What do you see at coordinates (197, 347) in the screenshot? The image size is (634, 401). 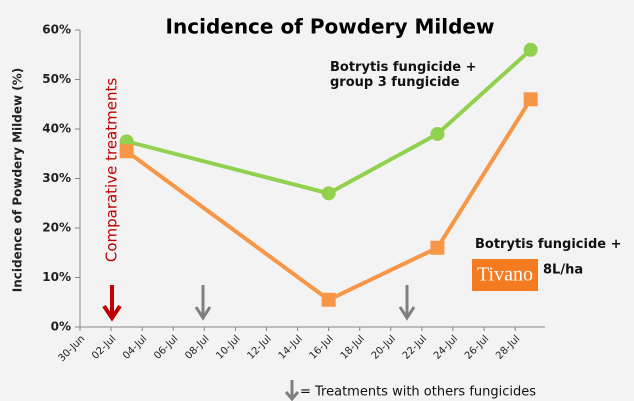 I see `x-tick-label: 08-Jul` at bounding box center [197, 347].